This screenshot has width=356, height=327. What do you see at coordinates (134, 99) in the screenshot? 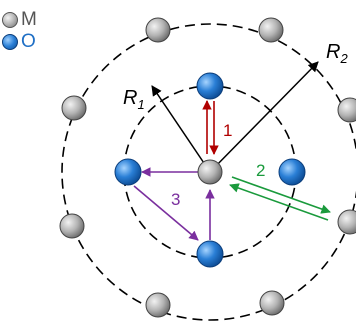
I see `radius-r1-label: R1` at bounding box center [134, 99].